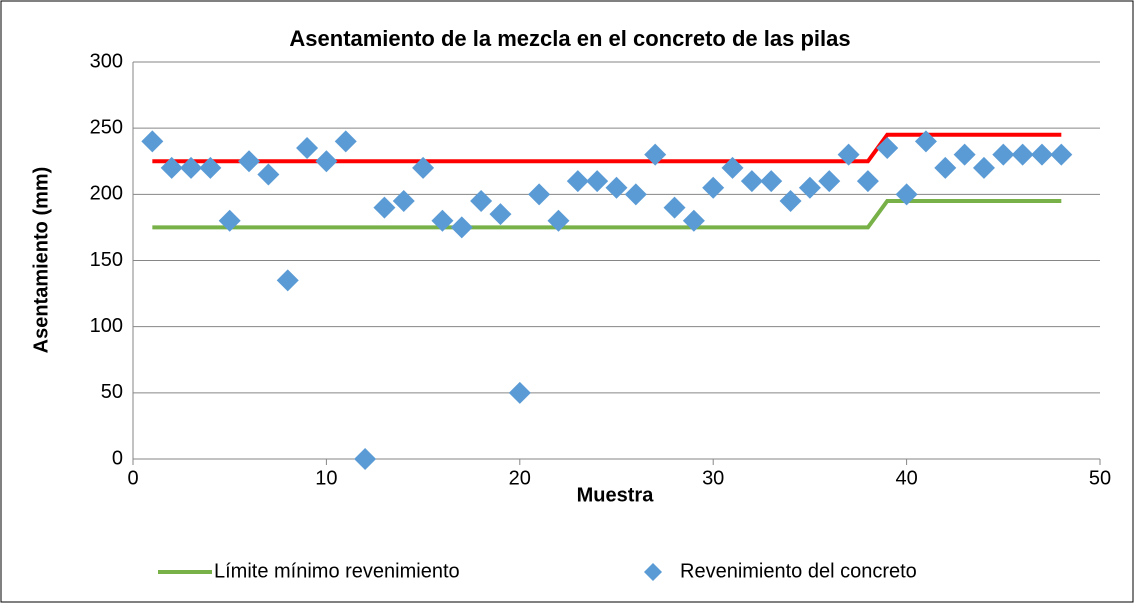 The width and height of the screenshot is (1135, 604). Describe the element at coordinates (106, 127) in the screenshot. I see `y-tick-label: 250` at that location.